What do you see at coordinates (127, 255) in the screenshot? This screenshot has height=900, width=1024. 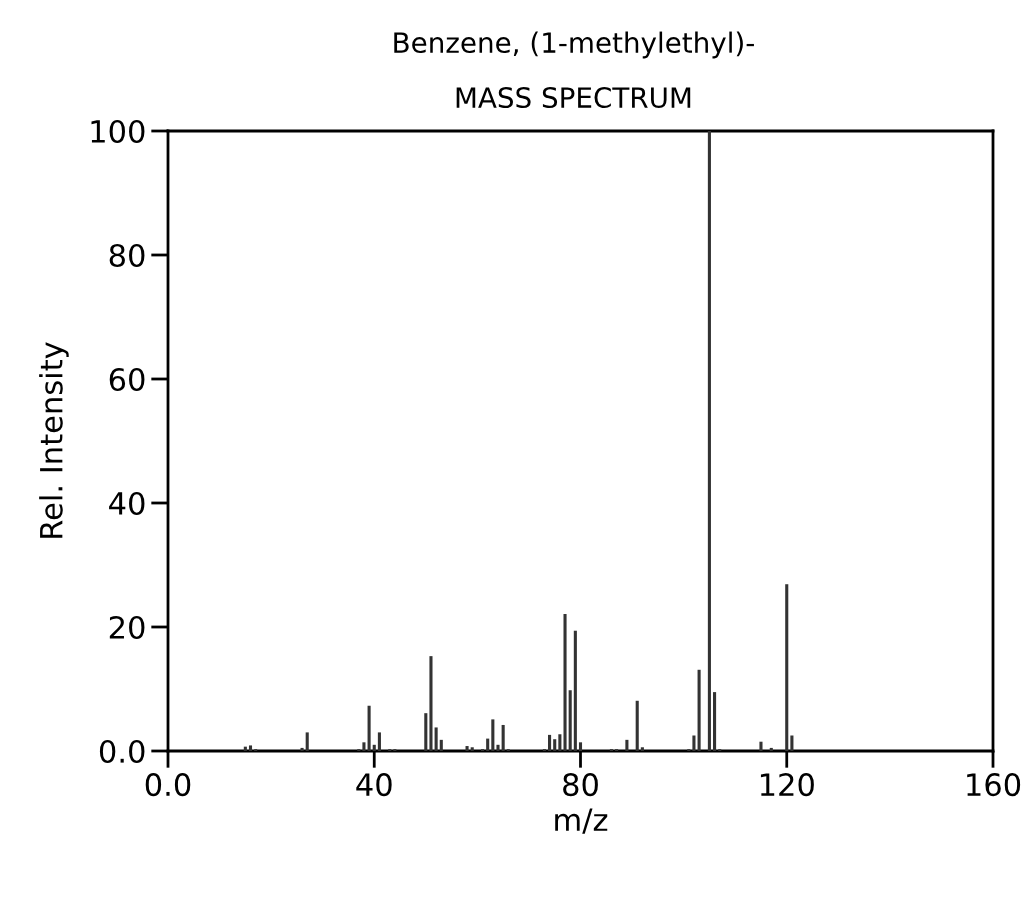 I see `y-tick-label: 80` at bounding box center [127, 255].